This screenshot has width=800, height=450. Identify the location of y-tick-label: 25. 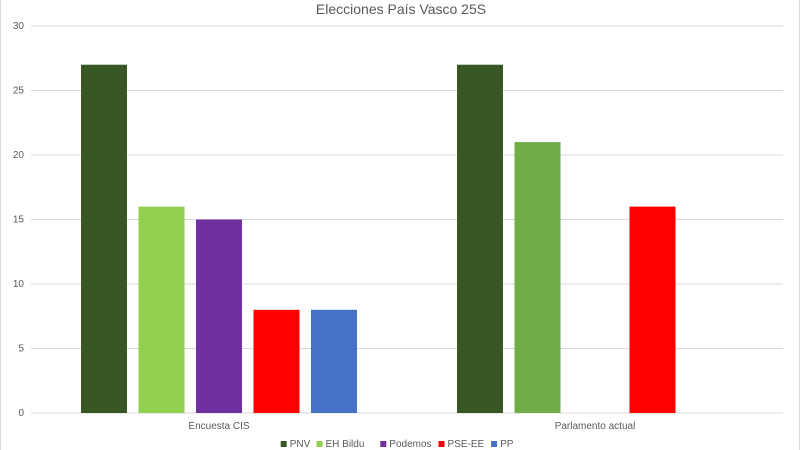
(19, 91).